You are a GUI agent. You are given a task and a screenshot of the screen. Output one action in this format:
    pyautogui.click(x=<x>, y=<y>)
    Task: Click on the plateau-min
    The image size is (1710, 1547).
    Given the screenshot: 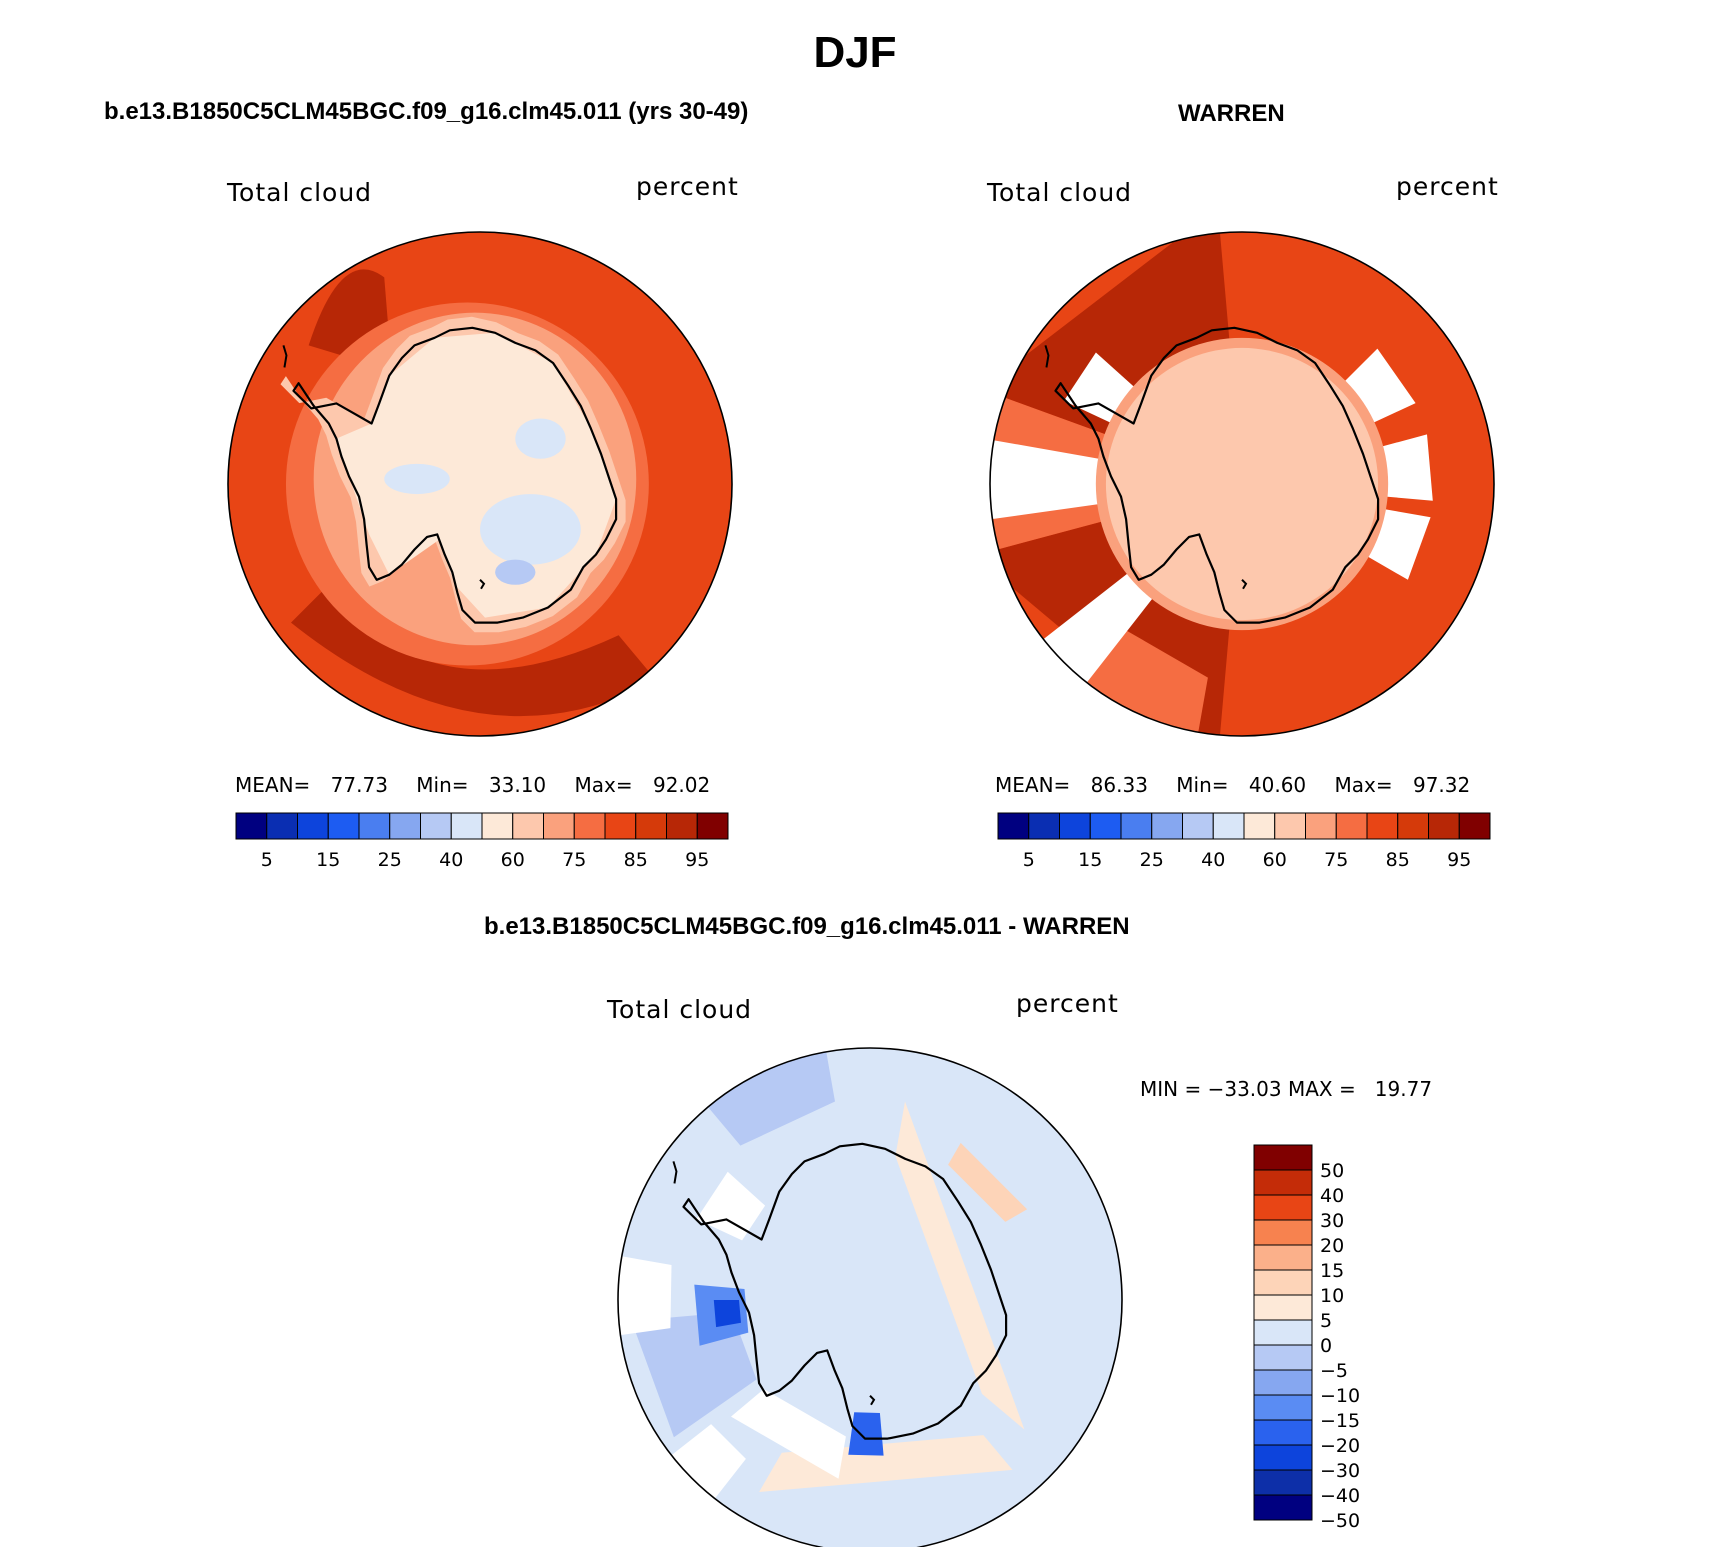 What is the action you would take?
    pyautogui.click(x=515, y=572)
    